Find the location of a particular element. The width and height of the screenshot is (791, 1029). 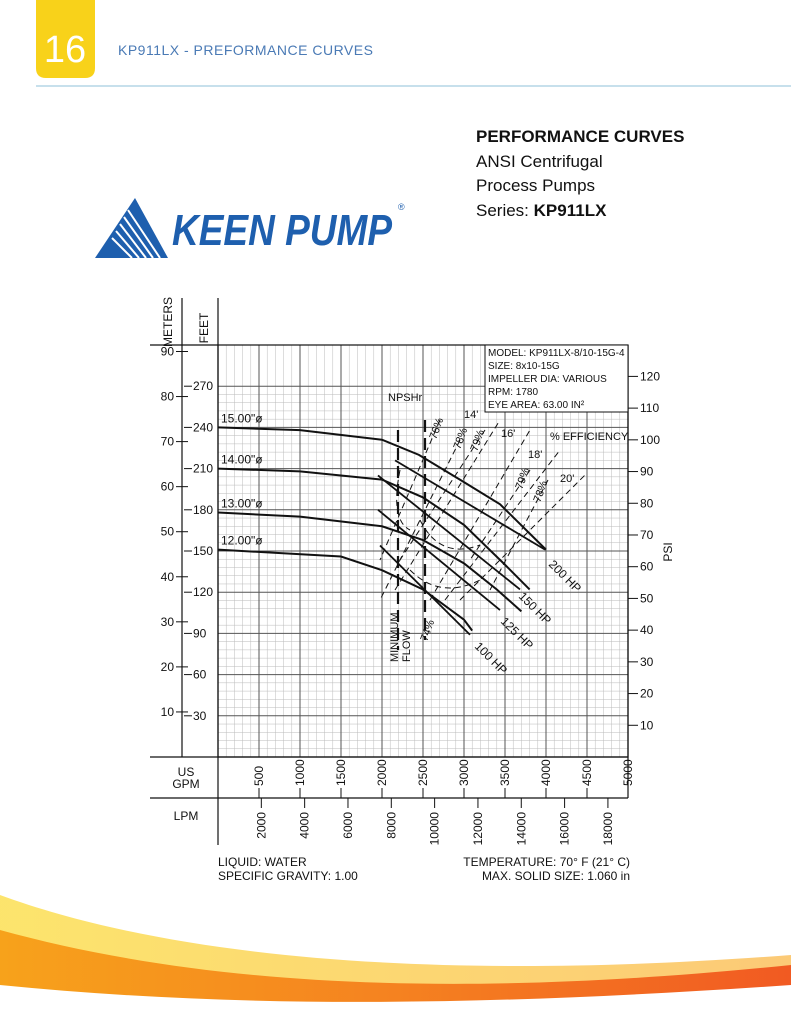

logo-text: KEEN PUMP is located at coordinates (282, 230).